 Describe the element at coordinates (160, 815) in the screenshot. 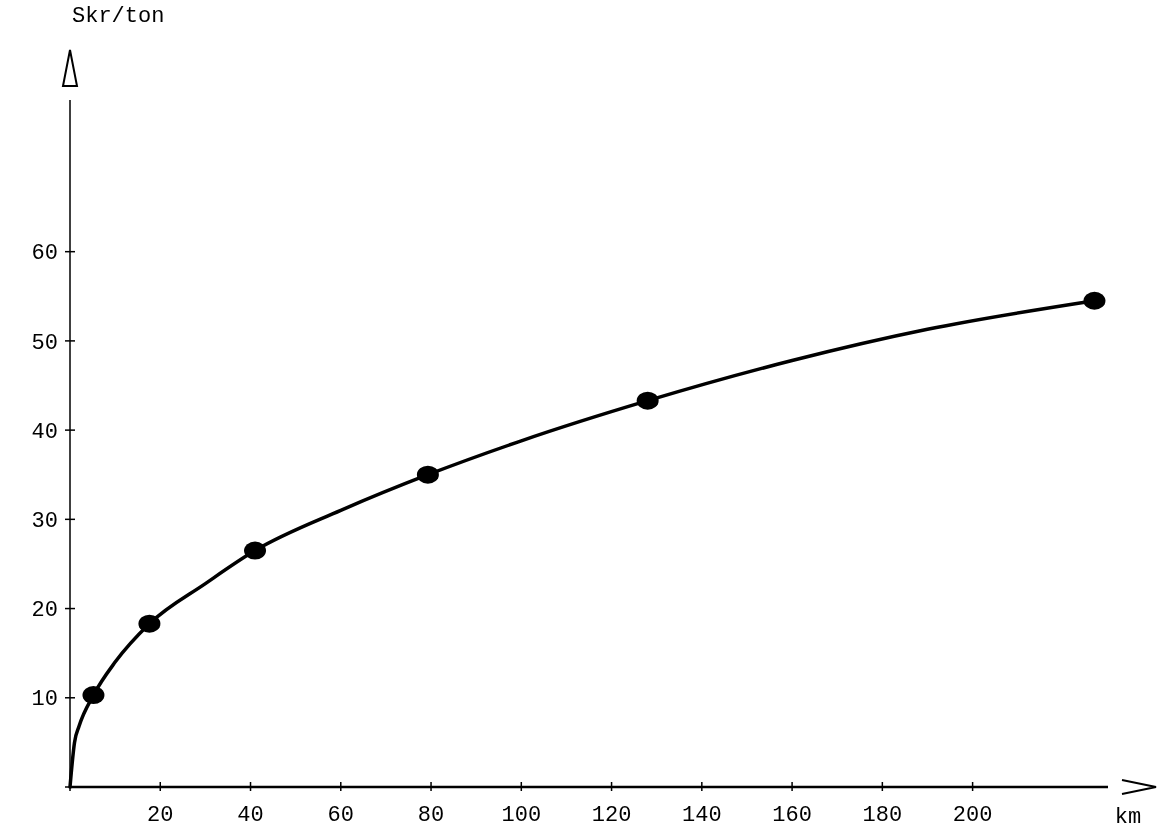

I see `x-tick-label: 20` at that location.